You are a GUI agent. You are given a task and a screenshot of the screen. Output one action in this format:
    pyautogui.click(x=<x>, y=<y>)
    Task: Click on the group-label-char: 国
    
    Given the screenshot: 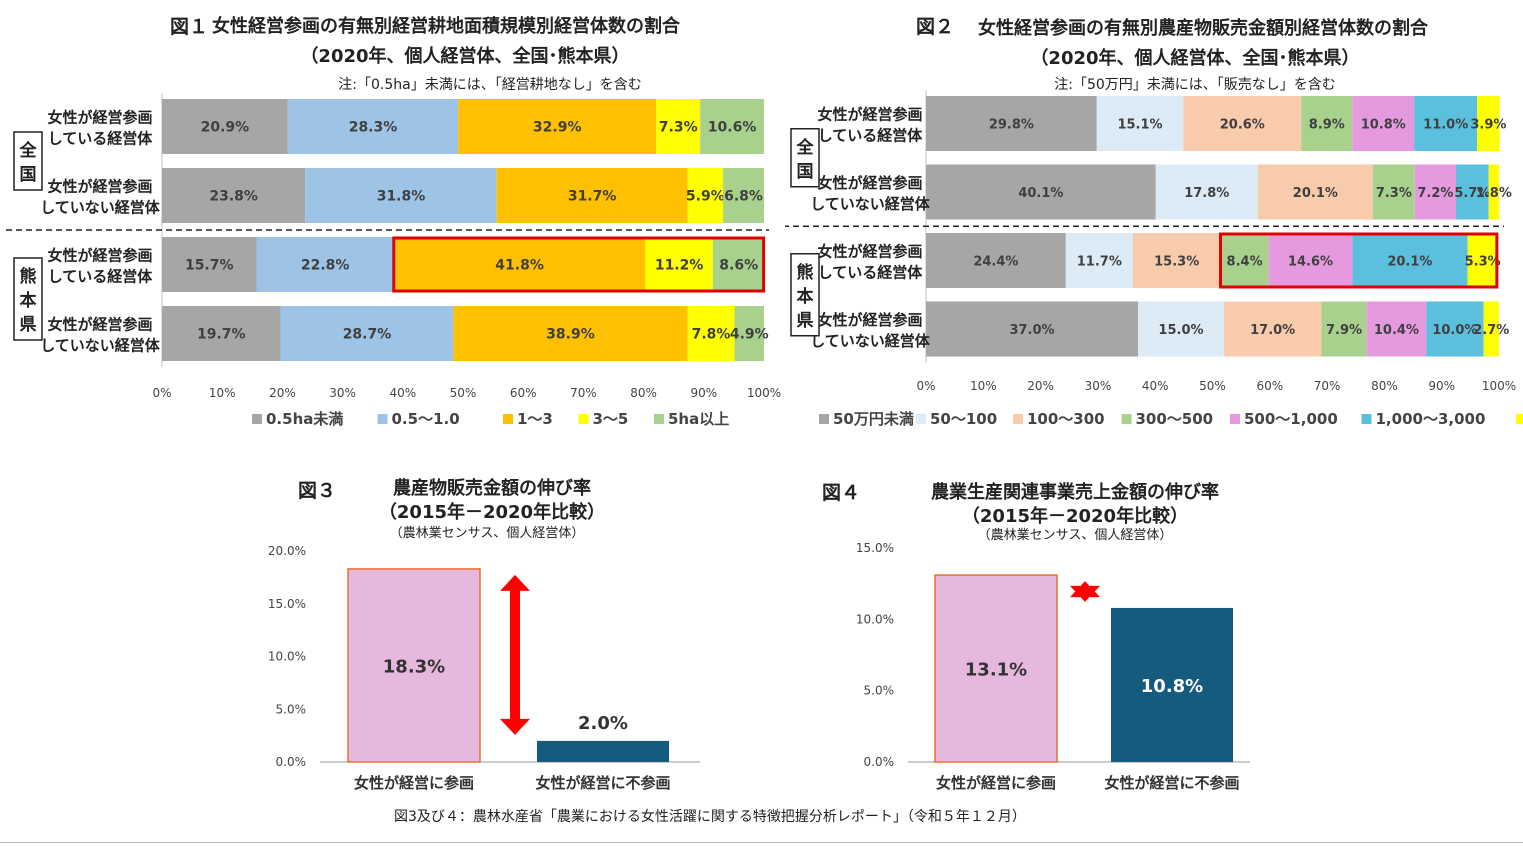 What is the action you would take?
    pyautogui.click(x=28, y=175)
    